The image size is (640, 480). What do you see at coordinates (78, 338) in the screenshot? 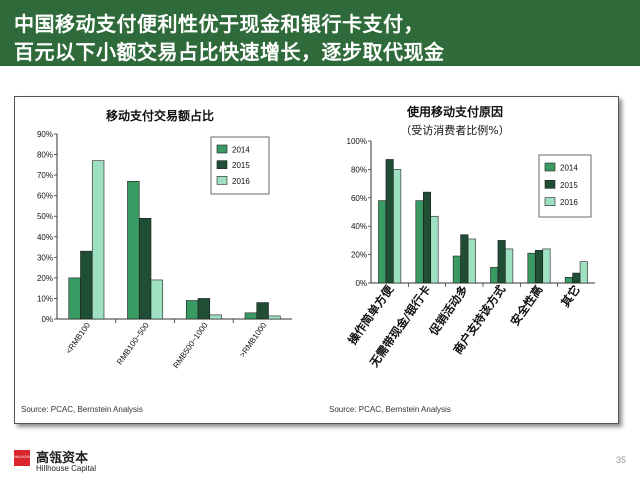
I see `left-category-label: <RMB100` at bounding box center [78, 338].